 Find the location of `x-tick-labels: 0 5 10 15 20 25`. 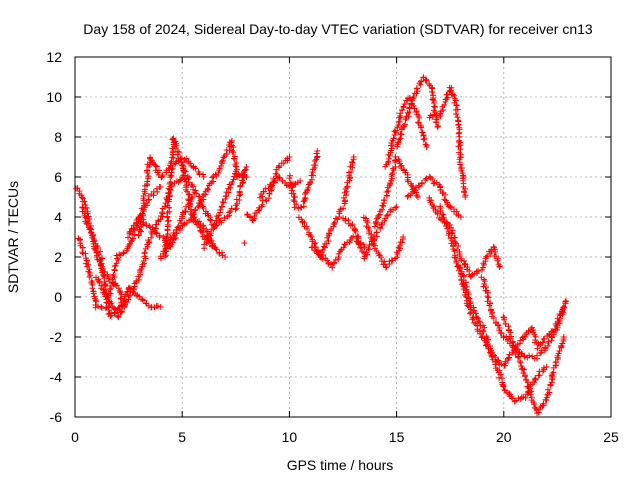

x-tick-labels: 0 5 10 15 20 25 is located at coordinates (345, 437).